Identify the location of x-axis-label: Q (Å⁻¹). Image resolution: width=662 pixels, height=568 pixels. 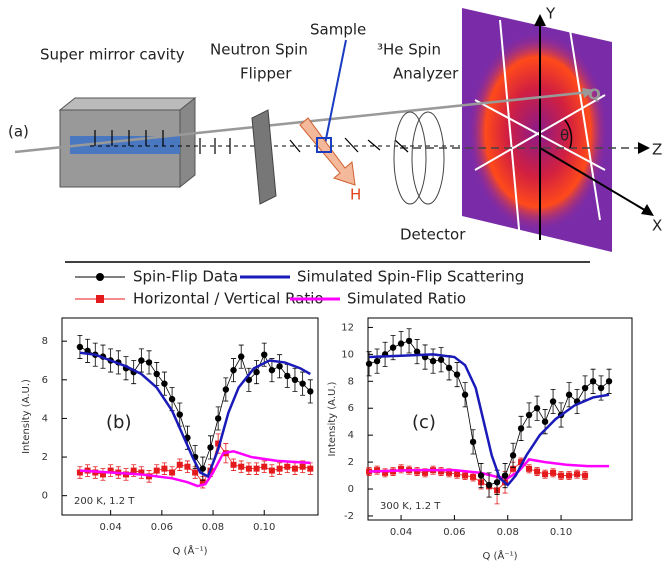
(500, 555).